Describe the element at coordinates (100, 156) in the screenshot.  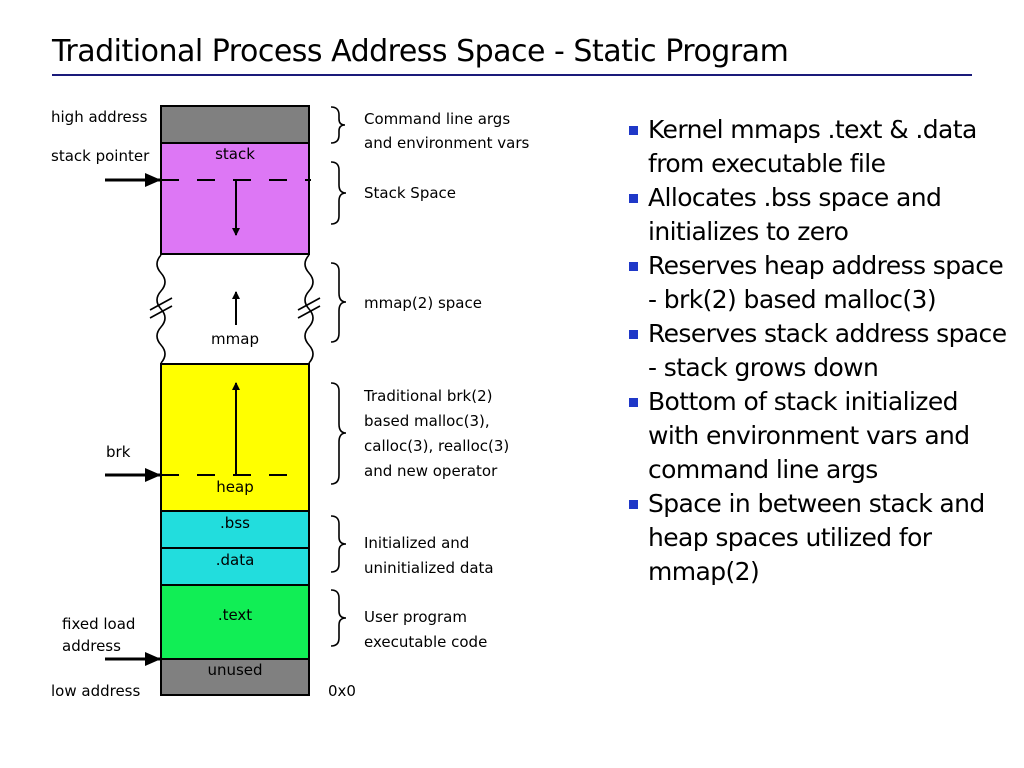
I see `stack-pointer-label: stack pointer` at that location.